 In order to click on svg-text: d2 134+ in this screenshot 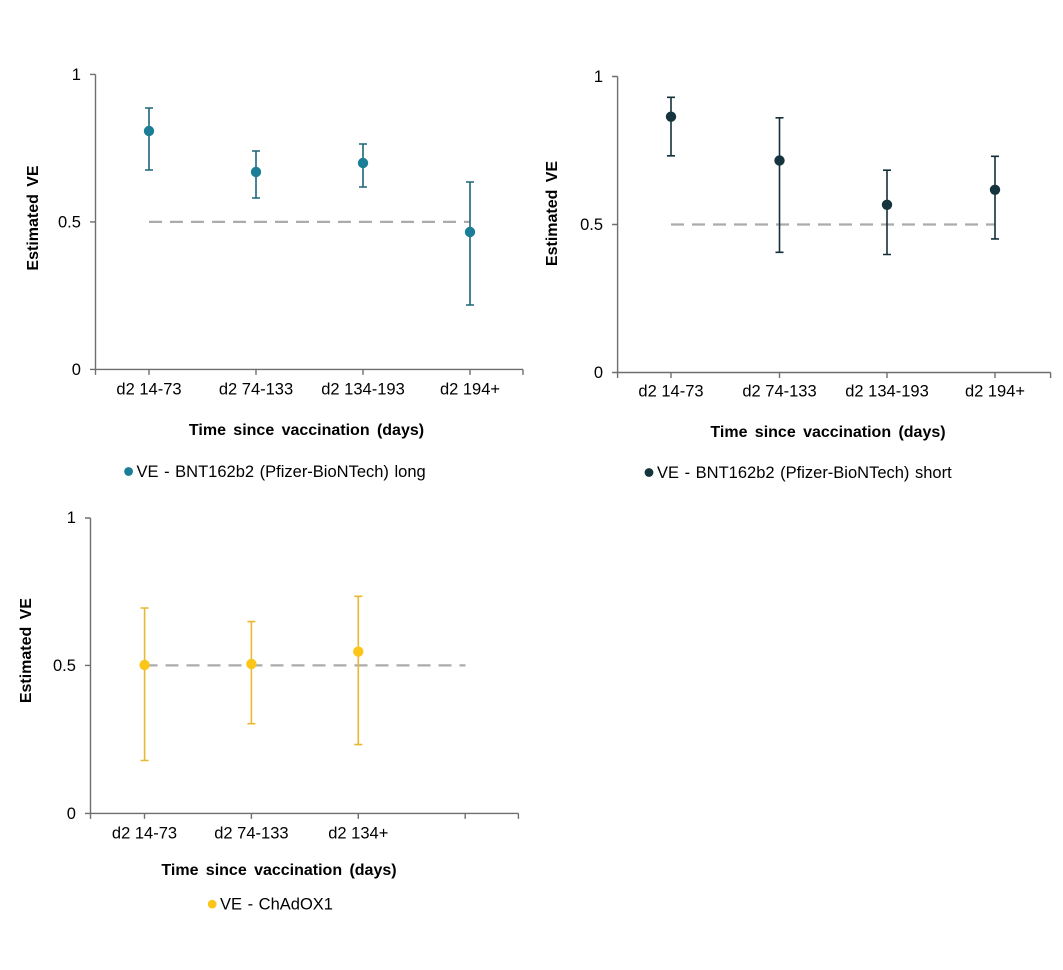, I will do `click(358, 834)`.